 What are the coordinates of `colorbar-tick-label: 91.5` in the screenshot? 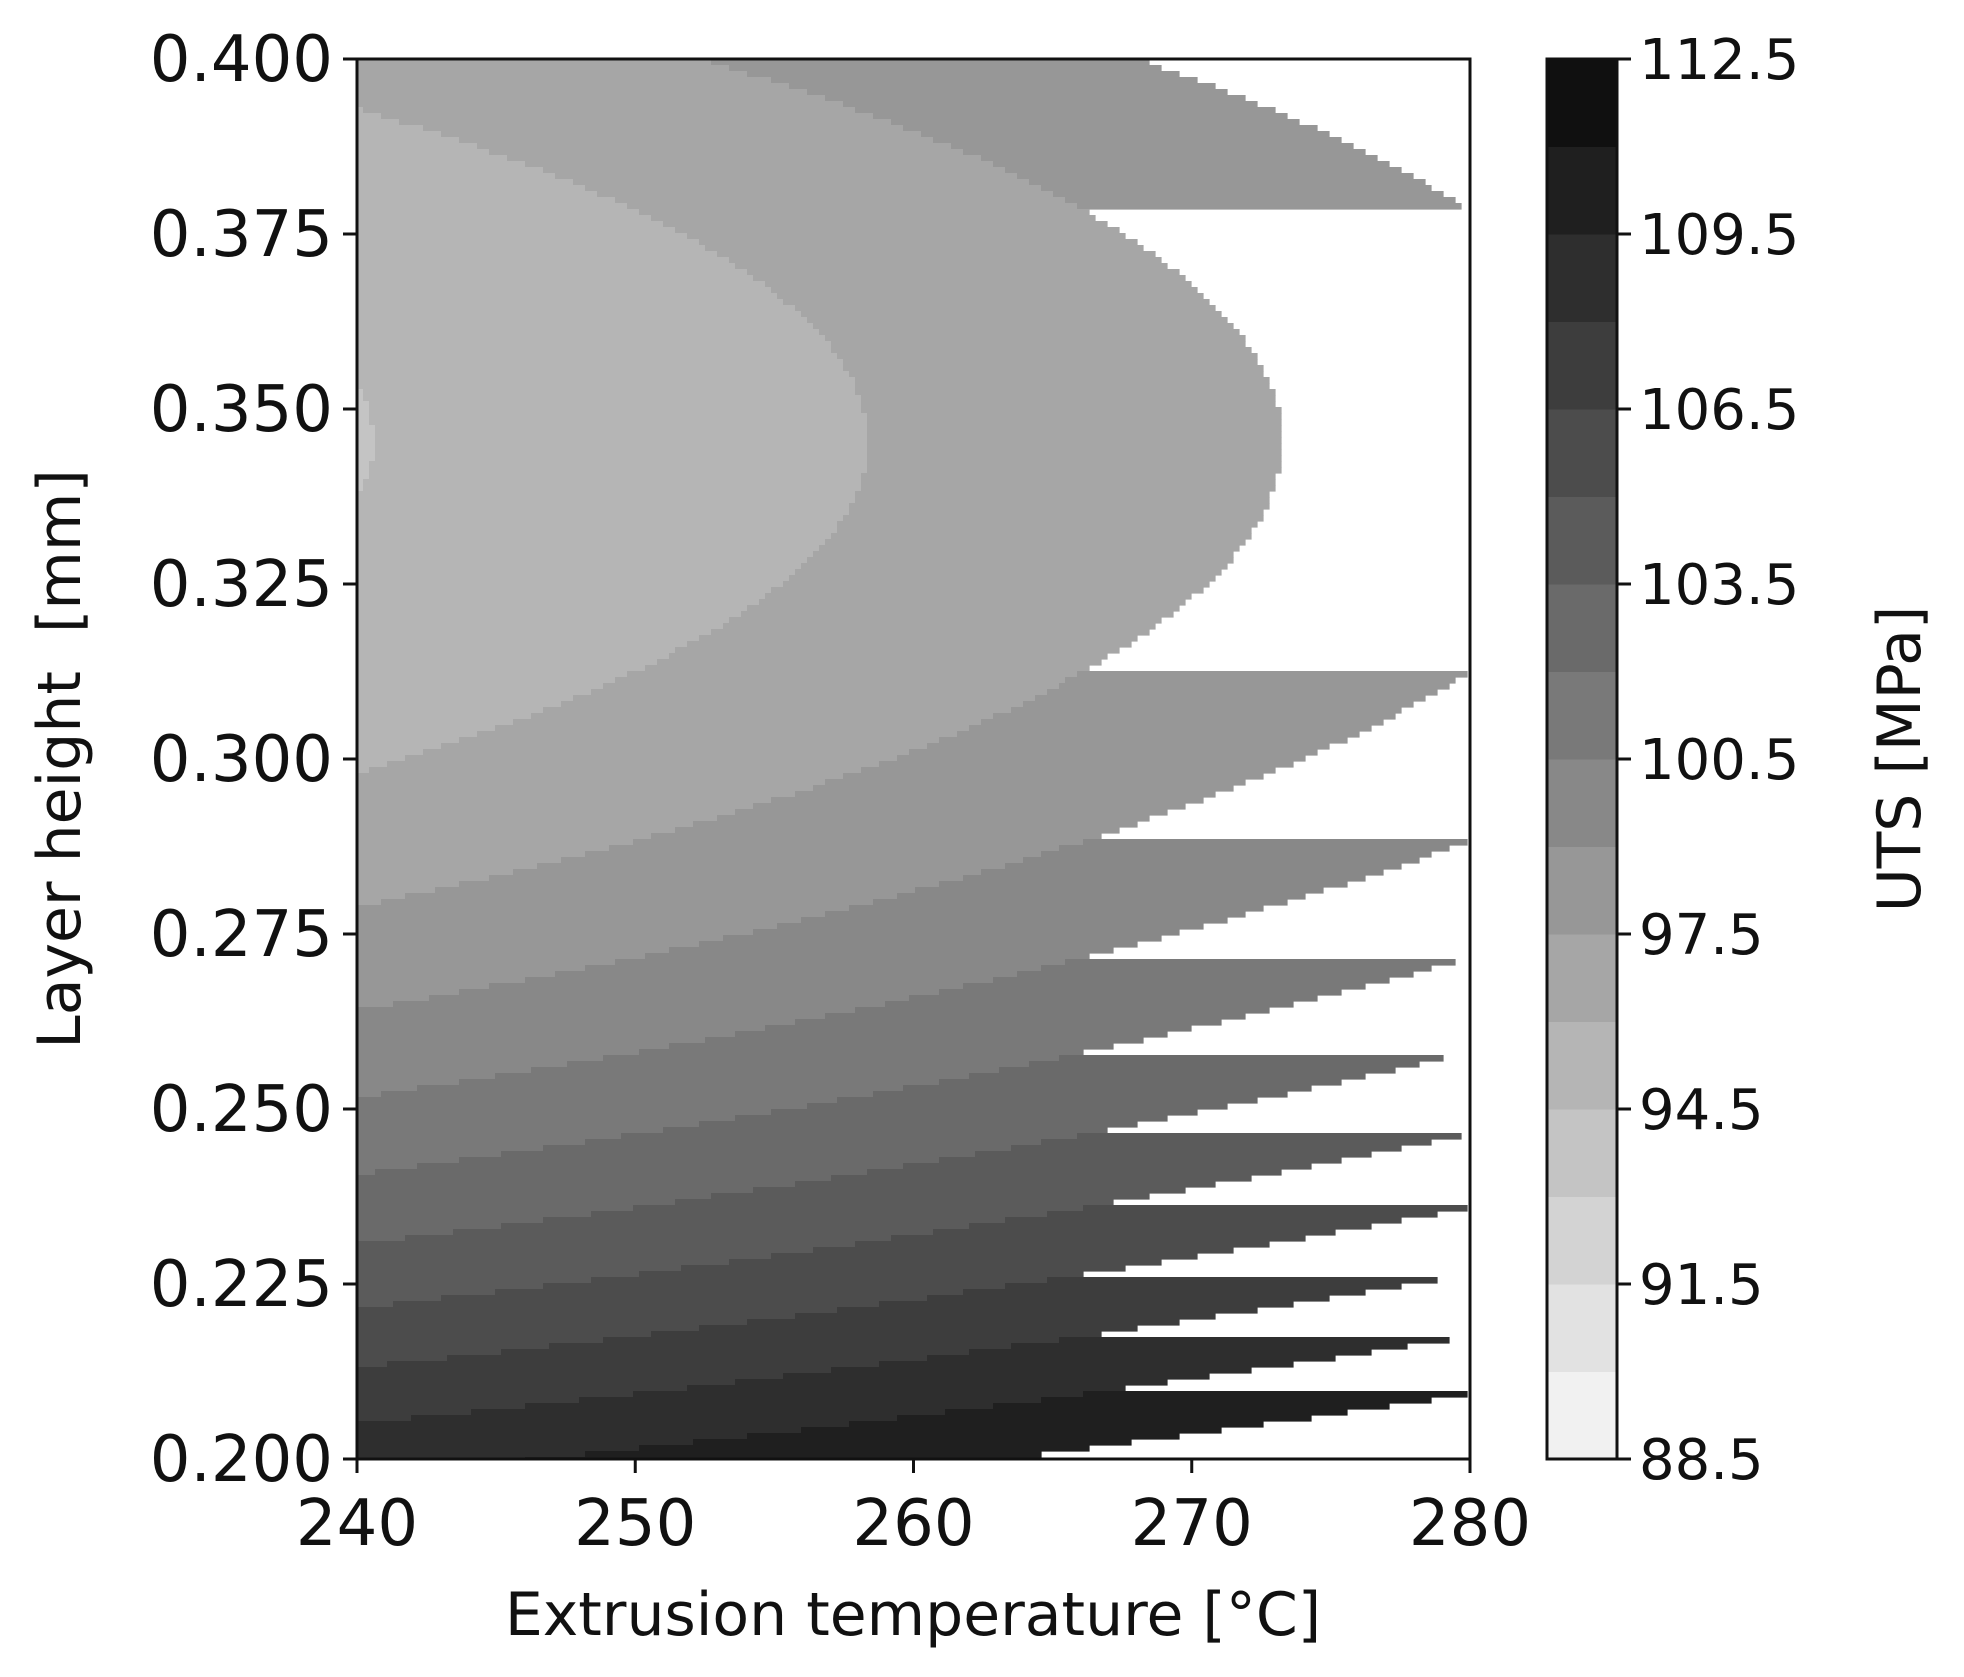 It's located at (1701, 1285).